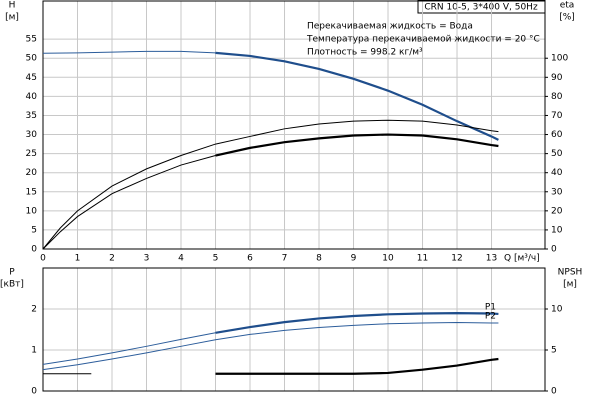 The height and width of the screenshot is (400, 600). I want to click on chart-title: CRN 10-5, 3*400 V, 50Hz, so click(481, 8).